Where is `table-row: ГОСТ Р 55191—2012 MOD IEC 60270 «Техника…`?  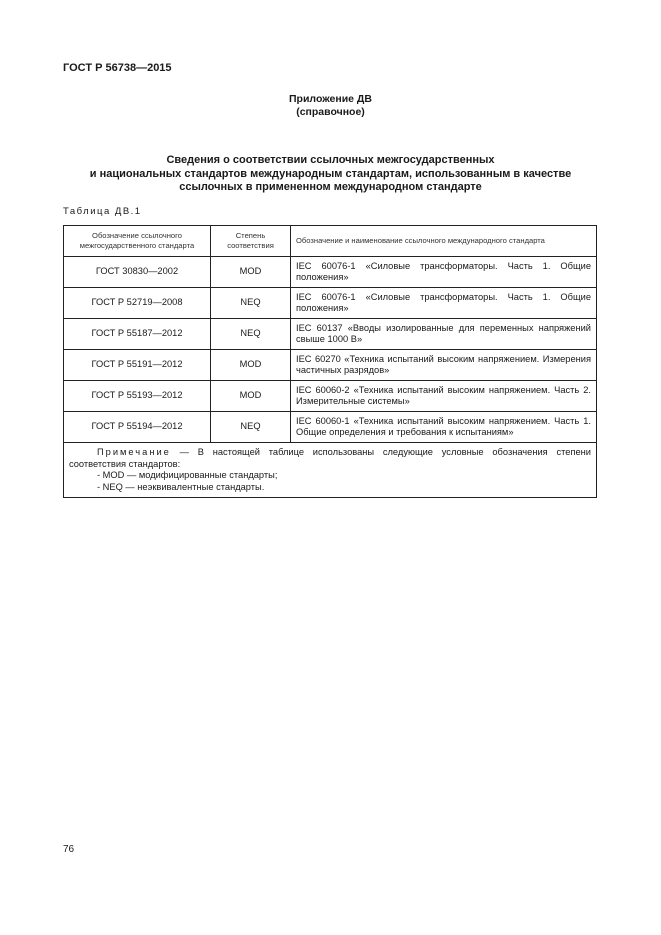 table-row: ГОСТ Р 55191—2012 MOD IEC 60270 «Техника… is located at coordinates (330, 365).